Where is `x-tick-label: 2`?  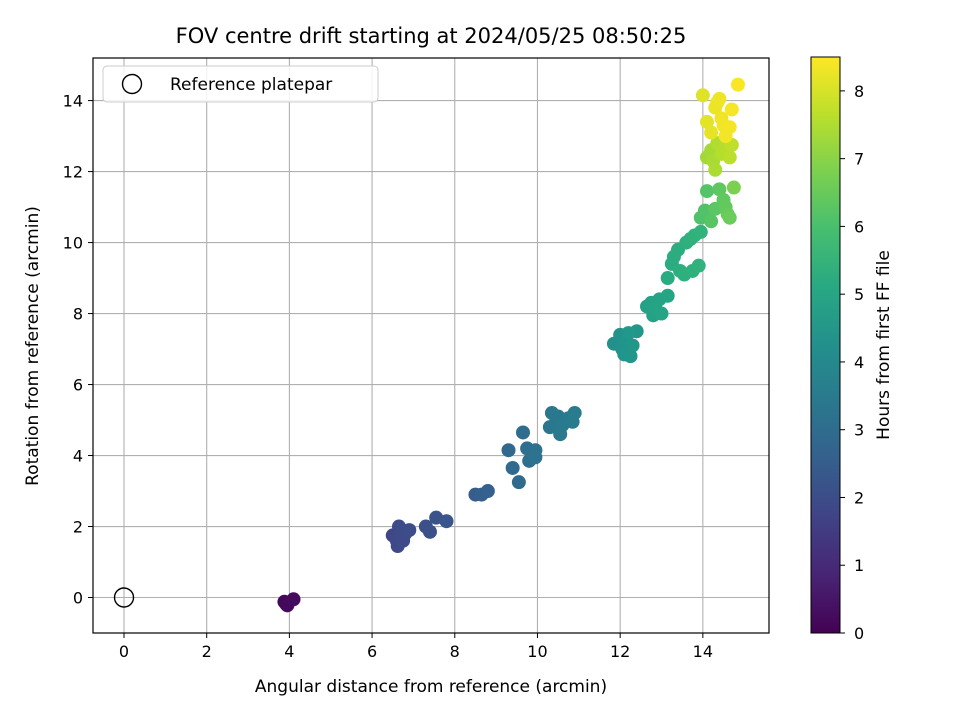
x-tick-label: 2 is located at coordinates (207, 651).